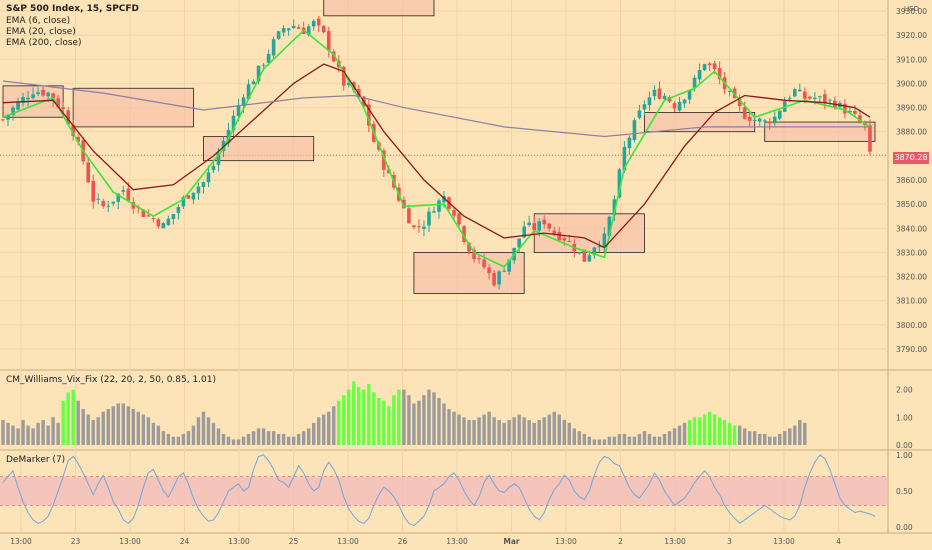  What do you see at coordinates (729, 541) in the screenshot?
I see `x-tick-label: 3` at bounding box center [729, 541].